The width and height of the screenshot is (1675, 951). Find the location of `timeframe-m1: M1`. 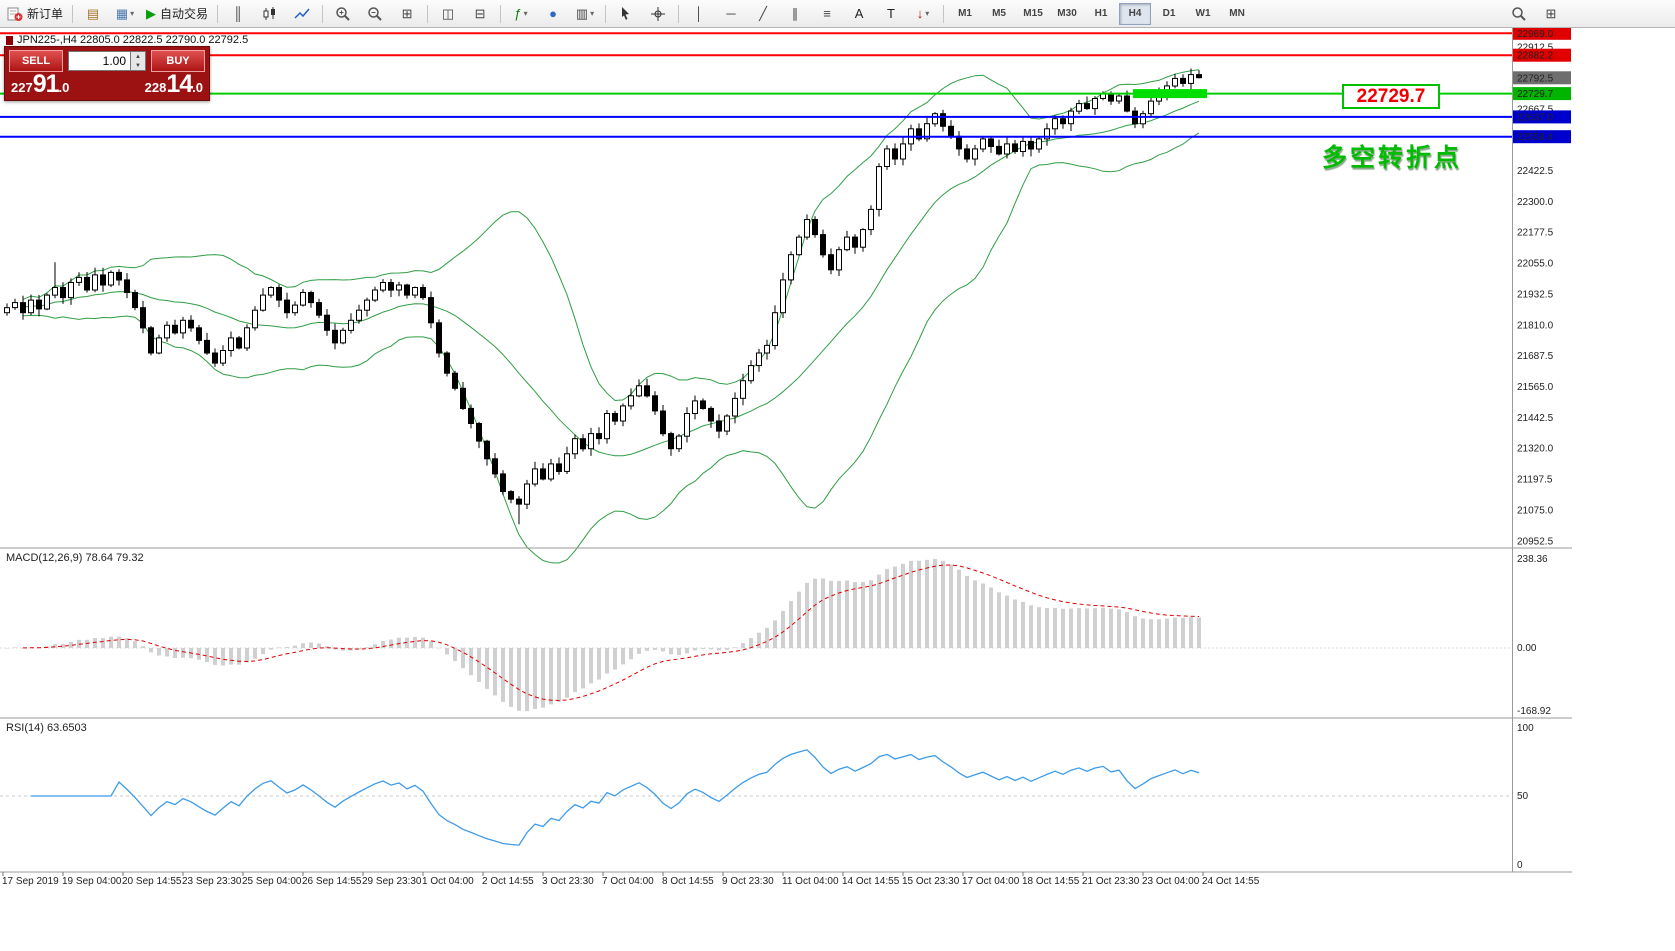

timeframe-m1: M1 is located at coordinates (965, 13).